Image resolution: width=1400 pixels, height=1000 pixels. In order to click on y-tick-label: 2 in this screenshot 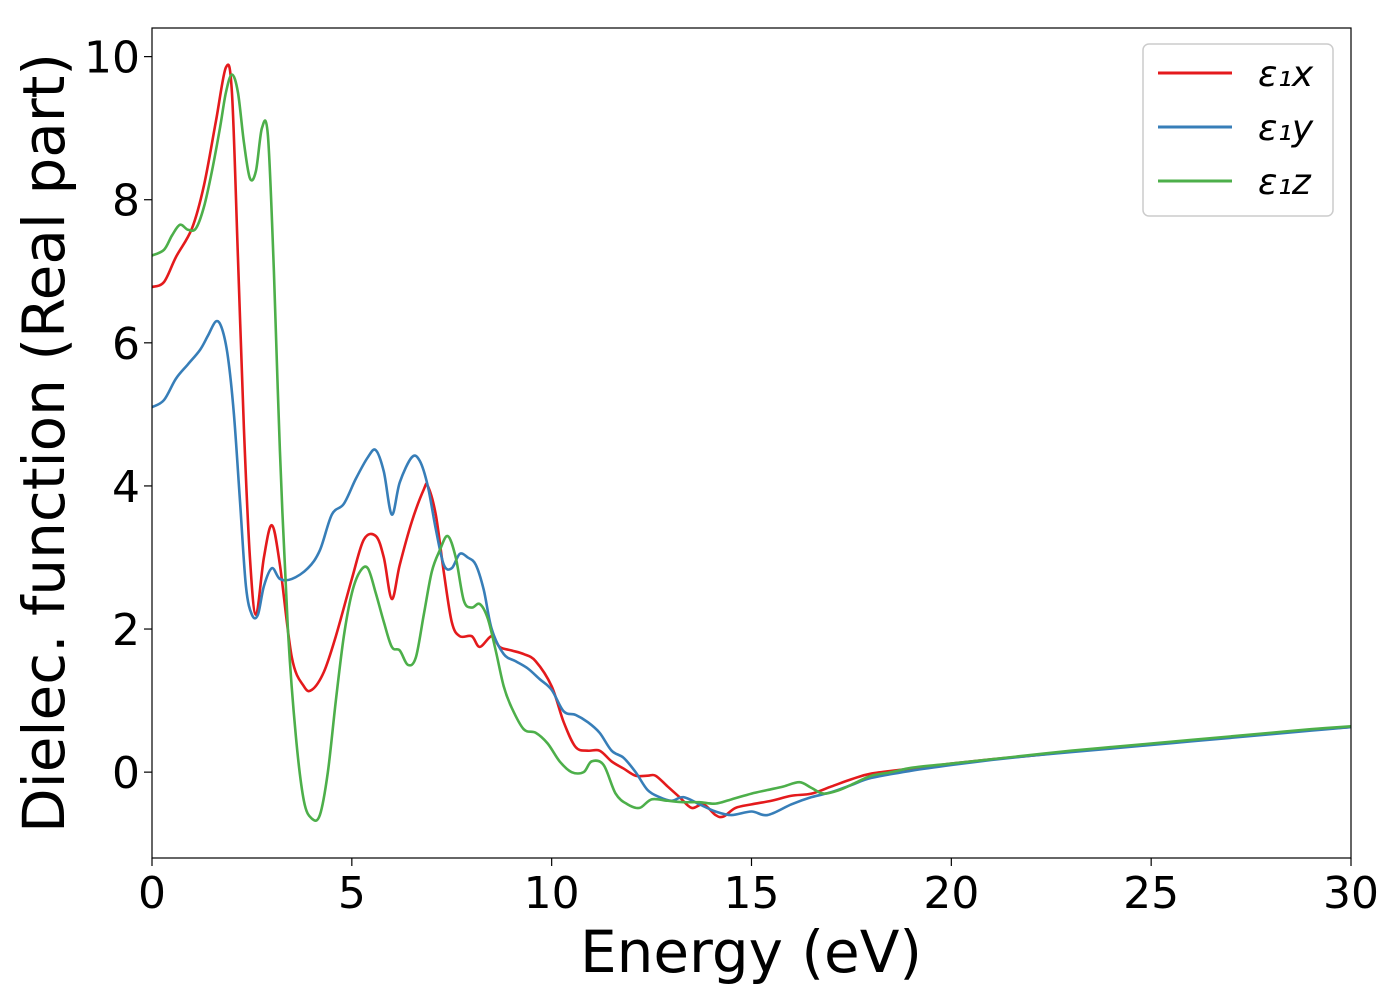, I will do `click(126, 630)`.